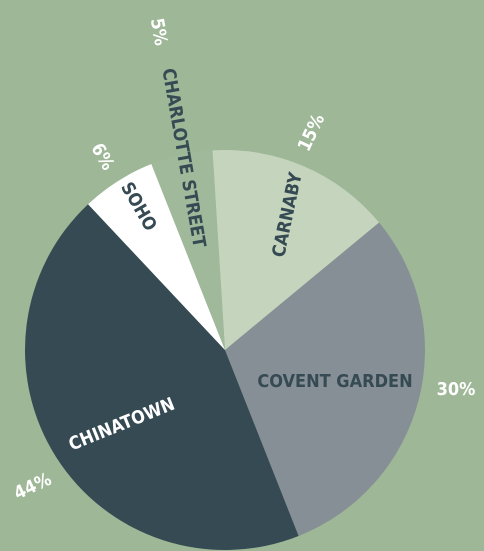  Describe the element at coordinates (456, 389) in the screenshot. I see `percent-label: 30%` at that location.